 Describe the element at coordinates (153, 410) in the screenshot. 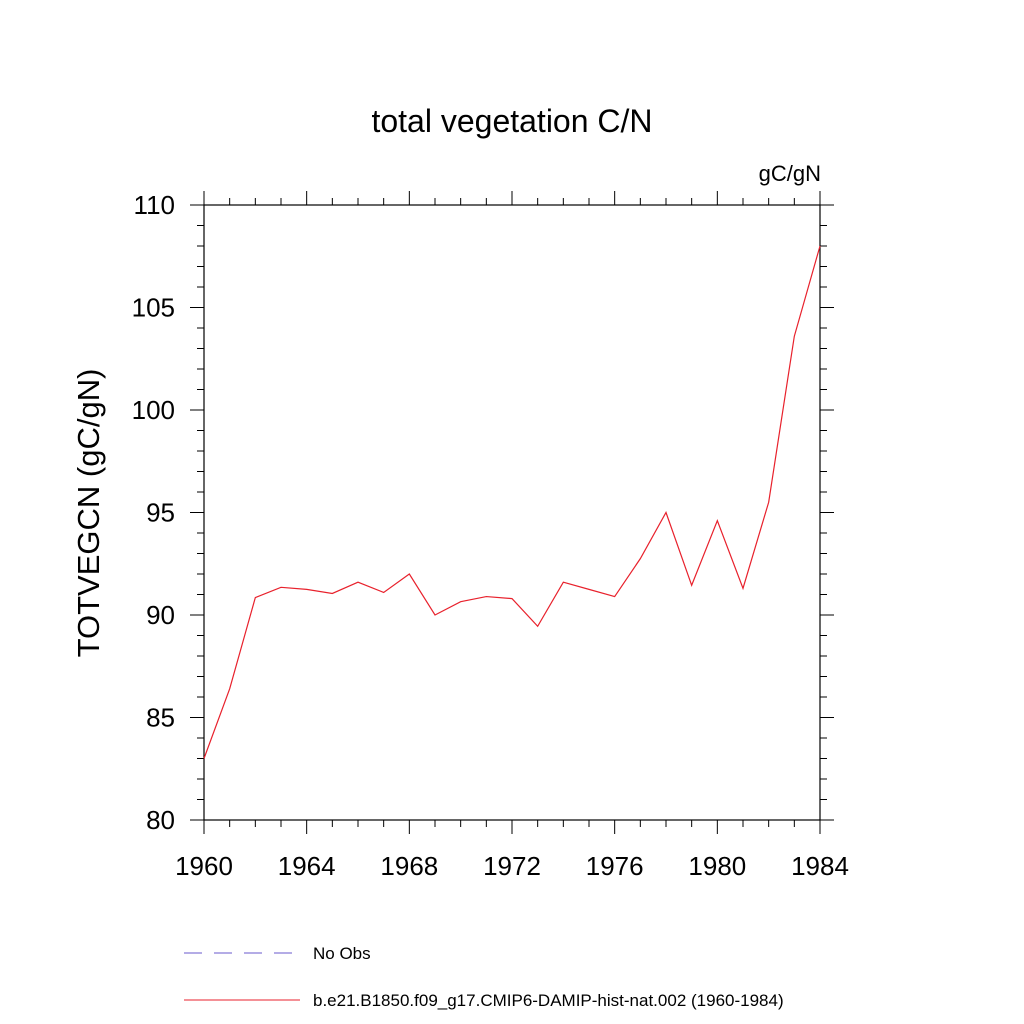

I see `y-tick-label: 100` at that location.